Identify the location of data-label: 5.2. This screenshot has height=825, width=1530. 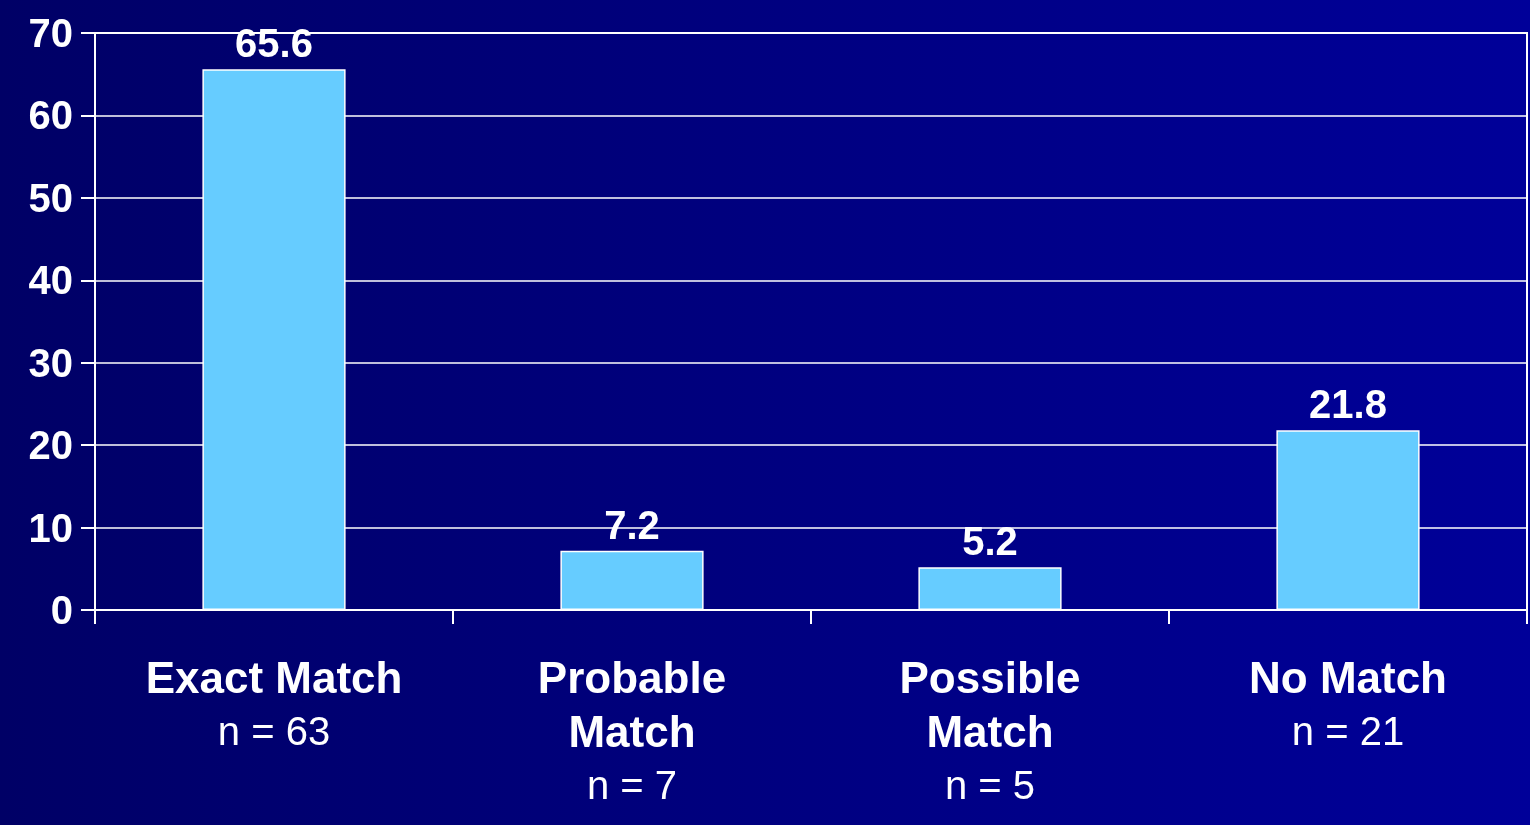
(990, 541).